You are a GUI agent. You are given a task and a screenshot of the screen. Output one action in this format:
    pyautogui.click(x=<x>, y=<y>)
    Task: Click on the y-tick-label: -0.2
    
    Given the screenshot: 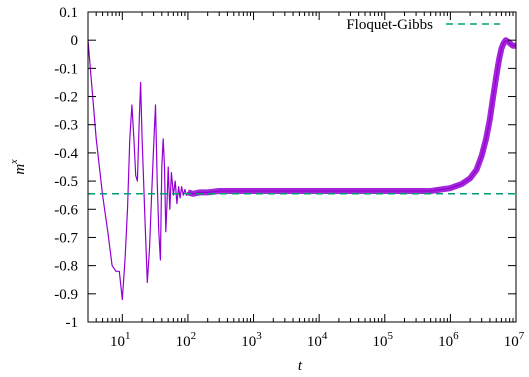 What is the action you would take?
    pyautogui.click(x=66, y=98)
    